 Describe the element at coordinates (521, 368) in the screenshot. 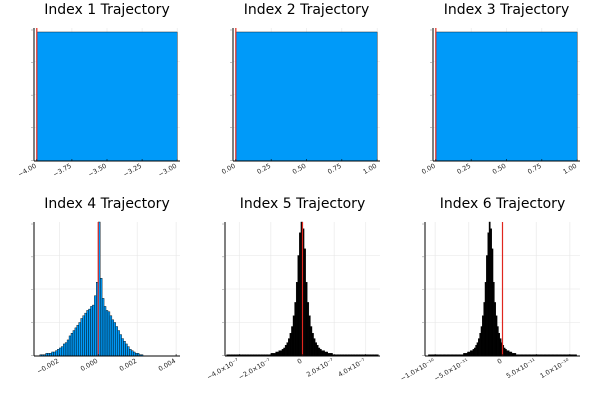

I see `x-tick-label: 5.0×10⁻¹¹` at that location.